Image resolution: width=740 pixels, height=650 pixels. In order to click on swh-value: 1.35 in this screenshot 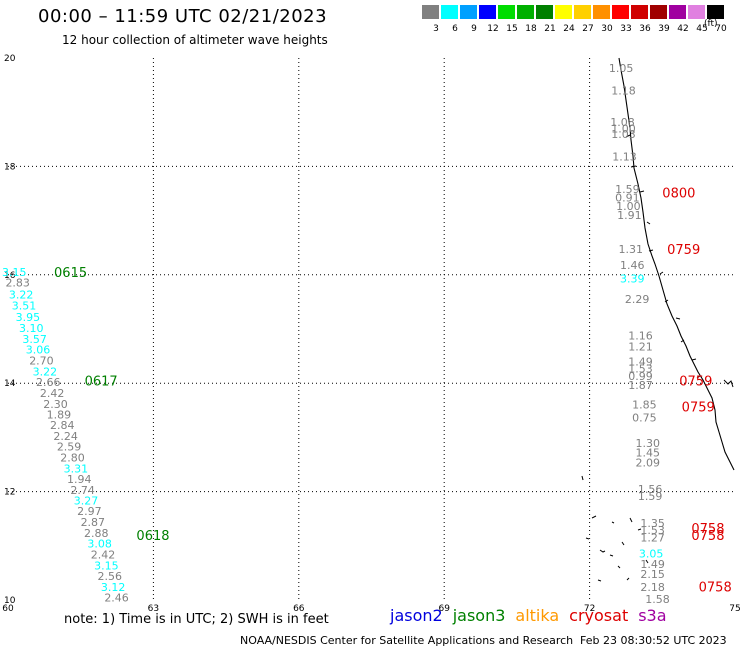, I will do `click(652, 523)`.